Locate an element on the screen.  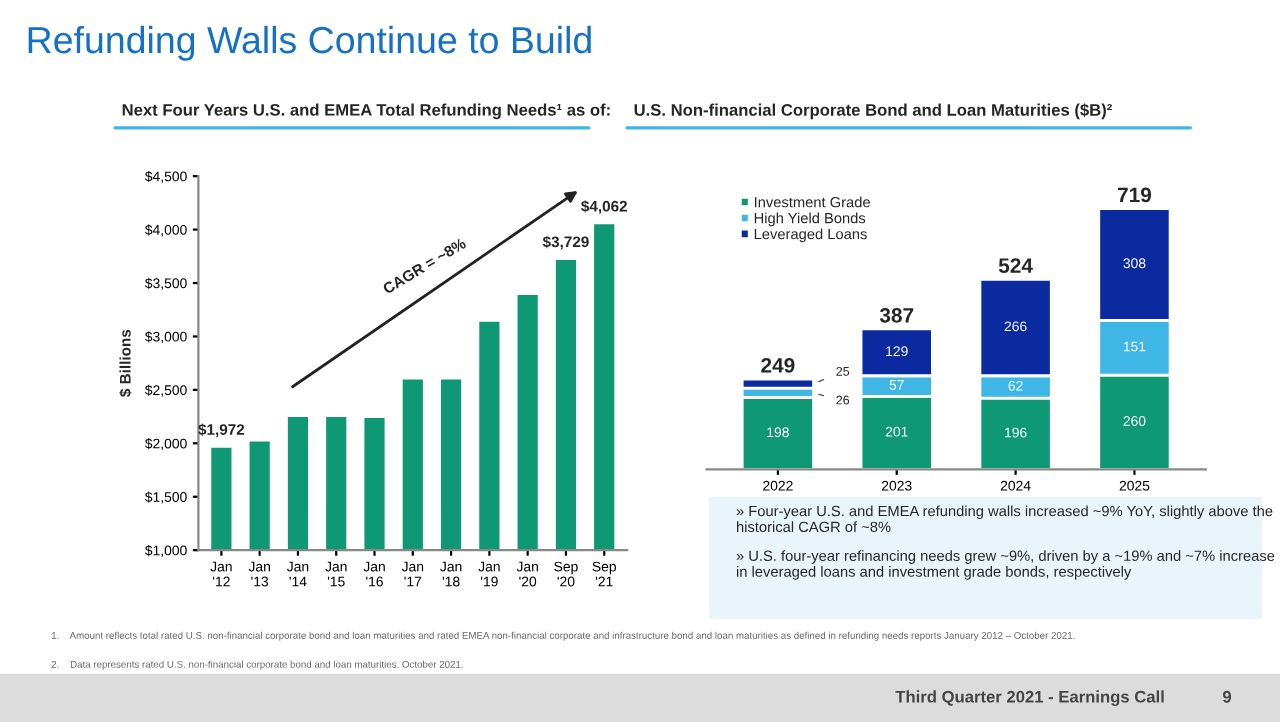
total-label: 719 is located at coordinates (1134, 195).